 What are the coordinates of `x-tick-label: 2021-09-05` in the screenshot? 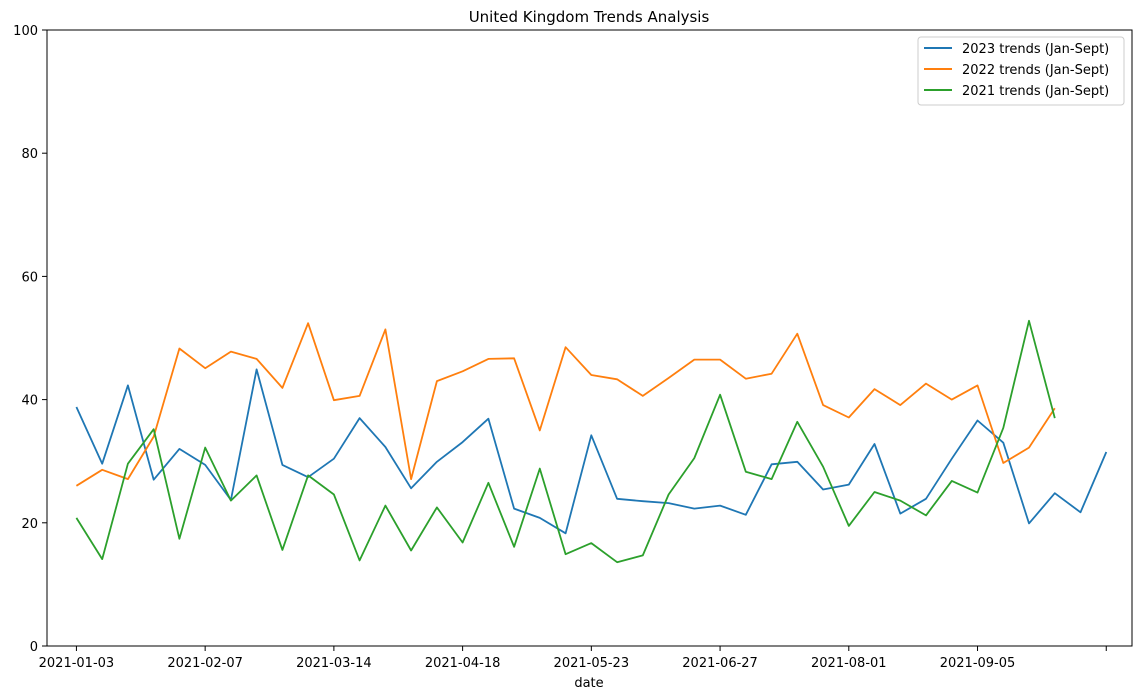 It's located at (978, 663).